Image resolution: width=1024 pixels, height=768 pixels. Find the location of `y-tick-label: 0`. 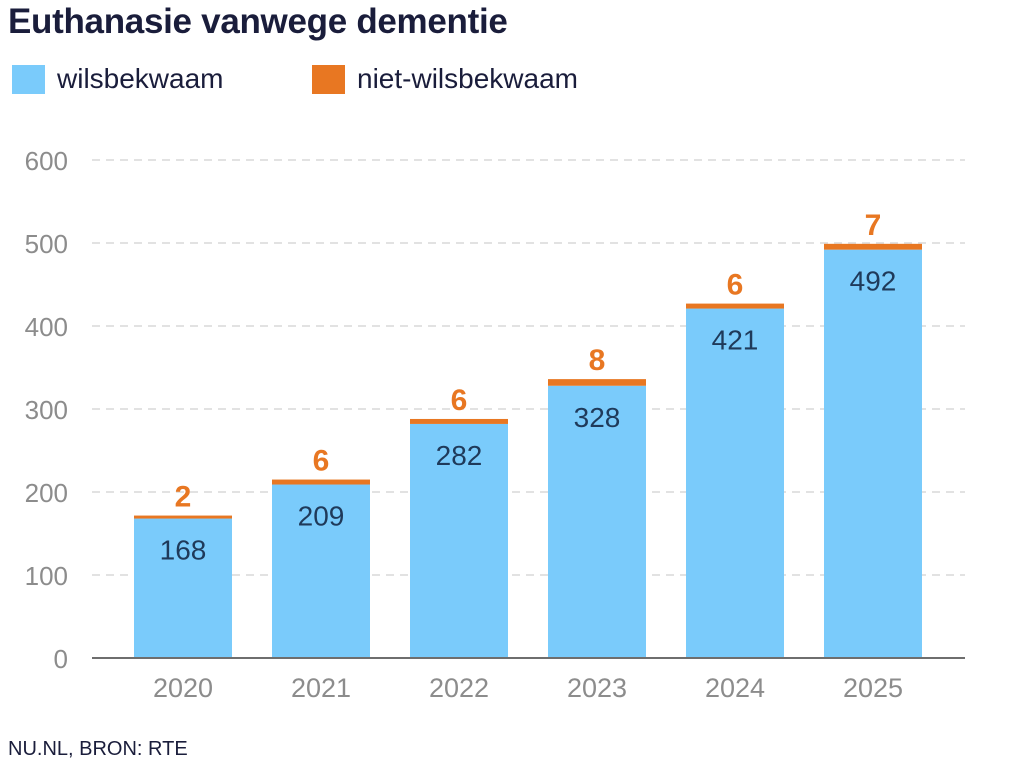

y-tick-label: 0 is located at coordinates (61, 659).